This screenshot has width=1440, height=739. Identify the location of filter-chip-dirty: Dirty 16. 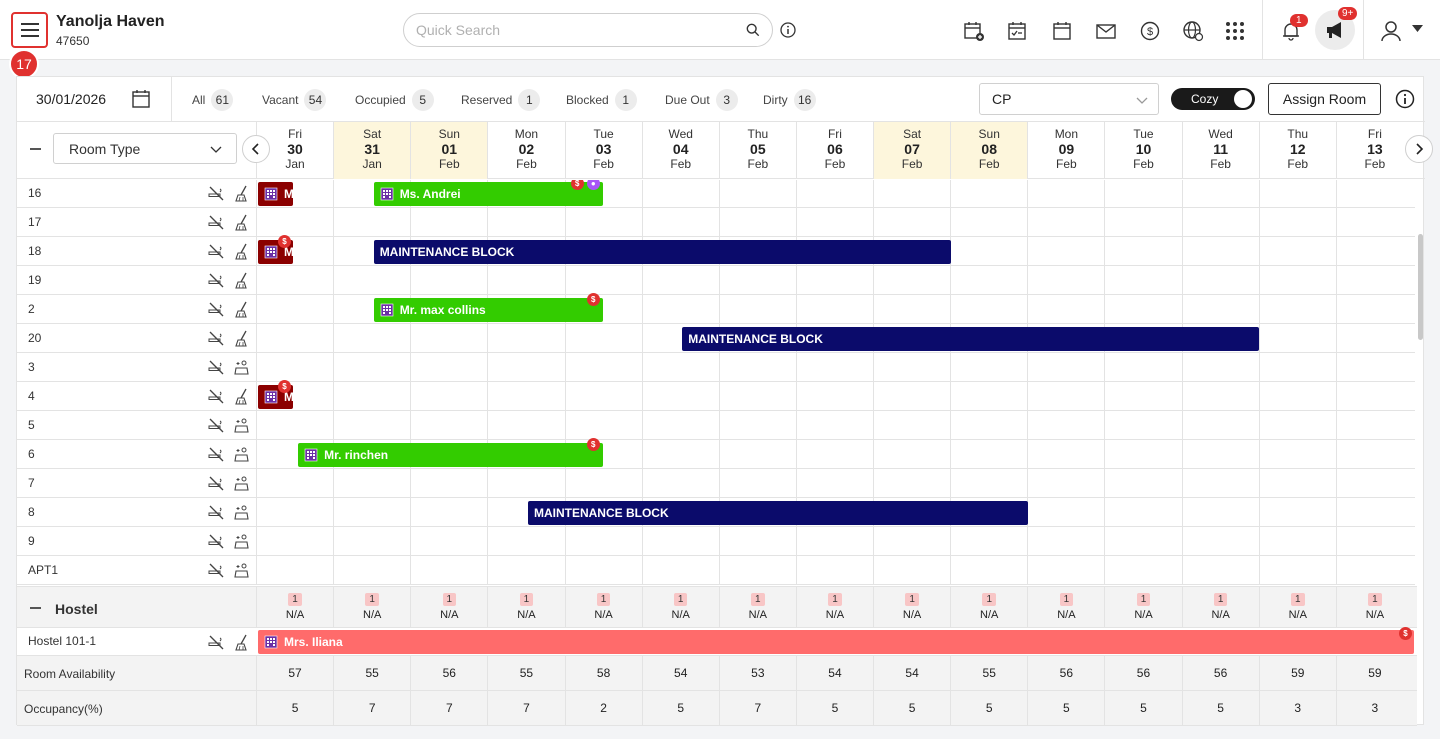
(789, 100).